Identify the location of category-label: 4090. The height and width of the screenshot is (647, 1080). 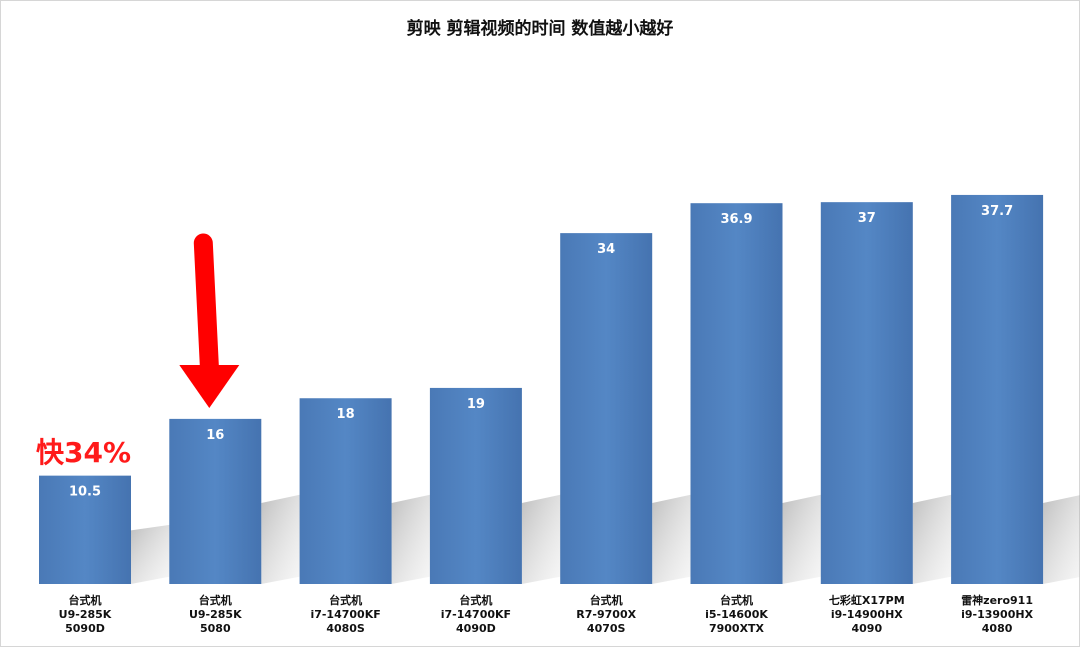
(866, 628).